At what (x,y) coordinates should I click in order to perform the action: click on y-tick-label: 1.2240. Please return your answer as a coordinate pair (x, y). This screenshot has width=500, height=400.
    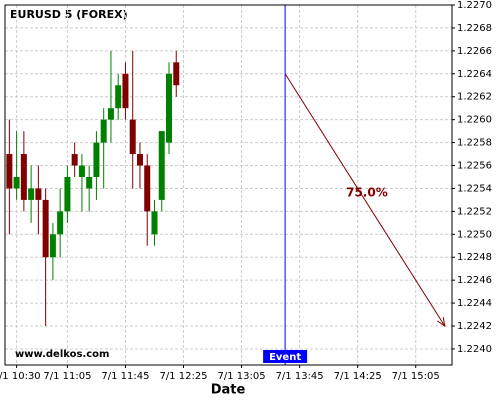
    Looking at the image, I should click on (474, 349).